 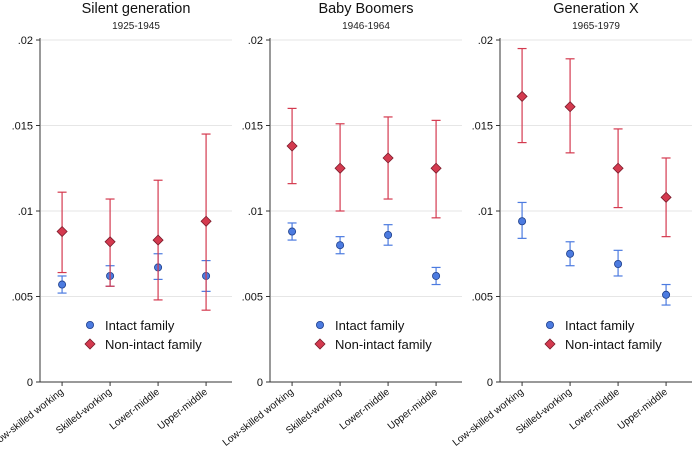 I want to click on panel-title: Silent generation, so click(x=136, y=9).